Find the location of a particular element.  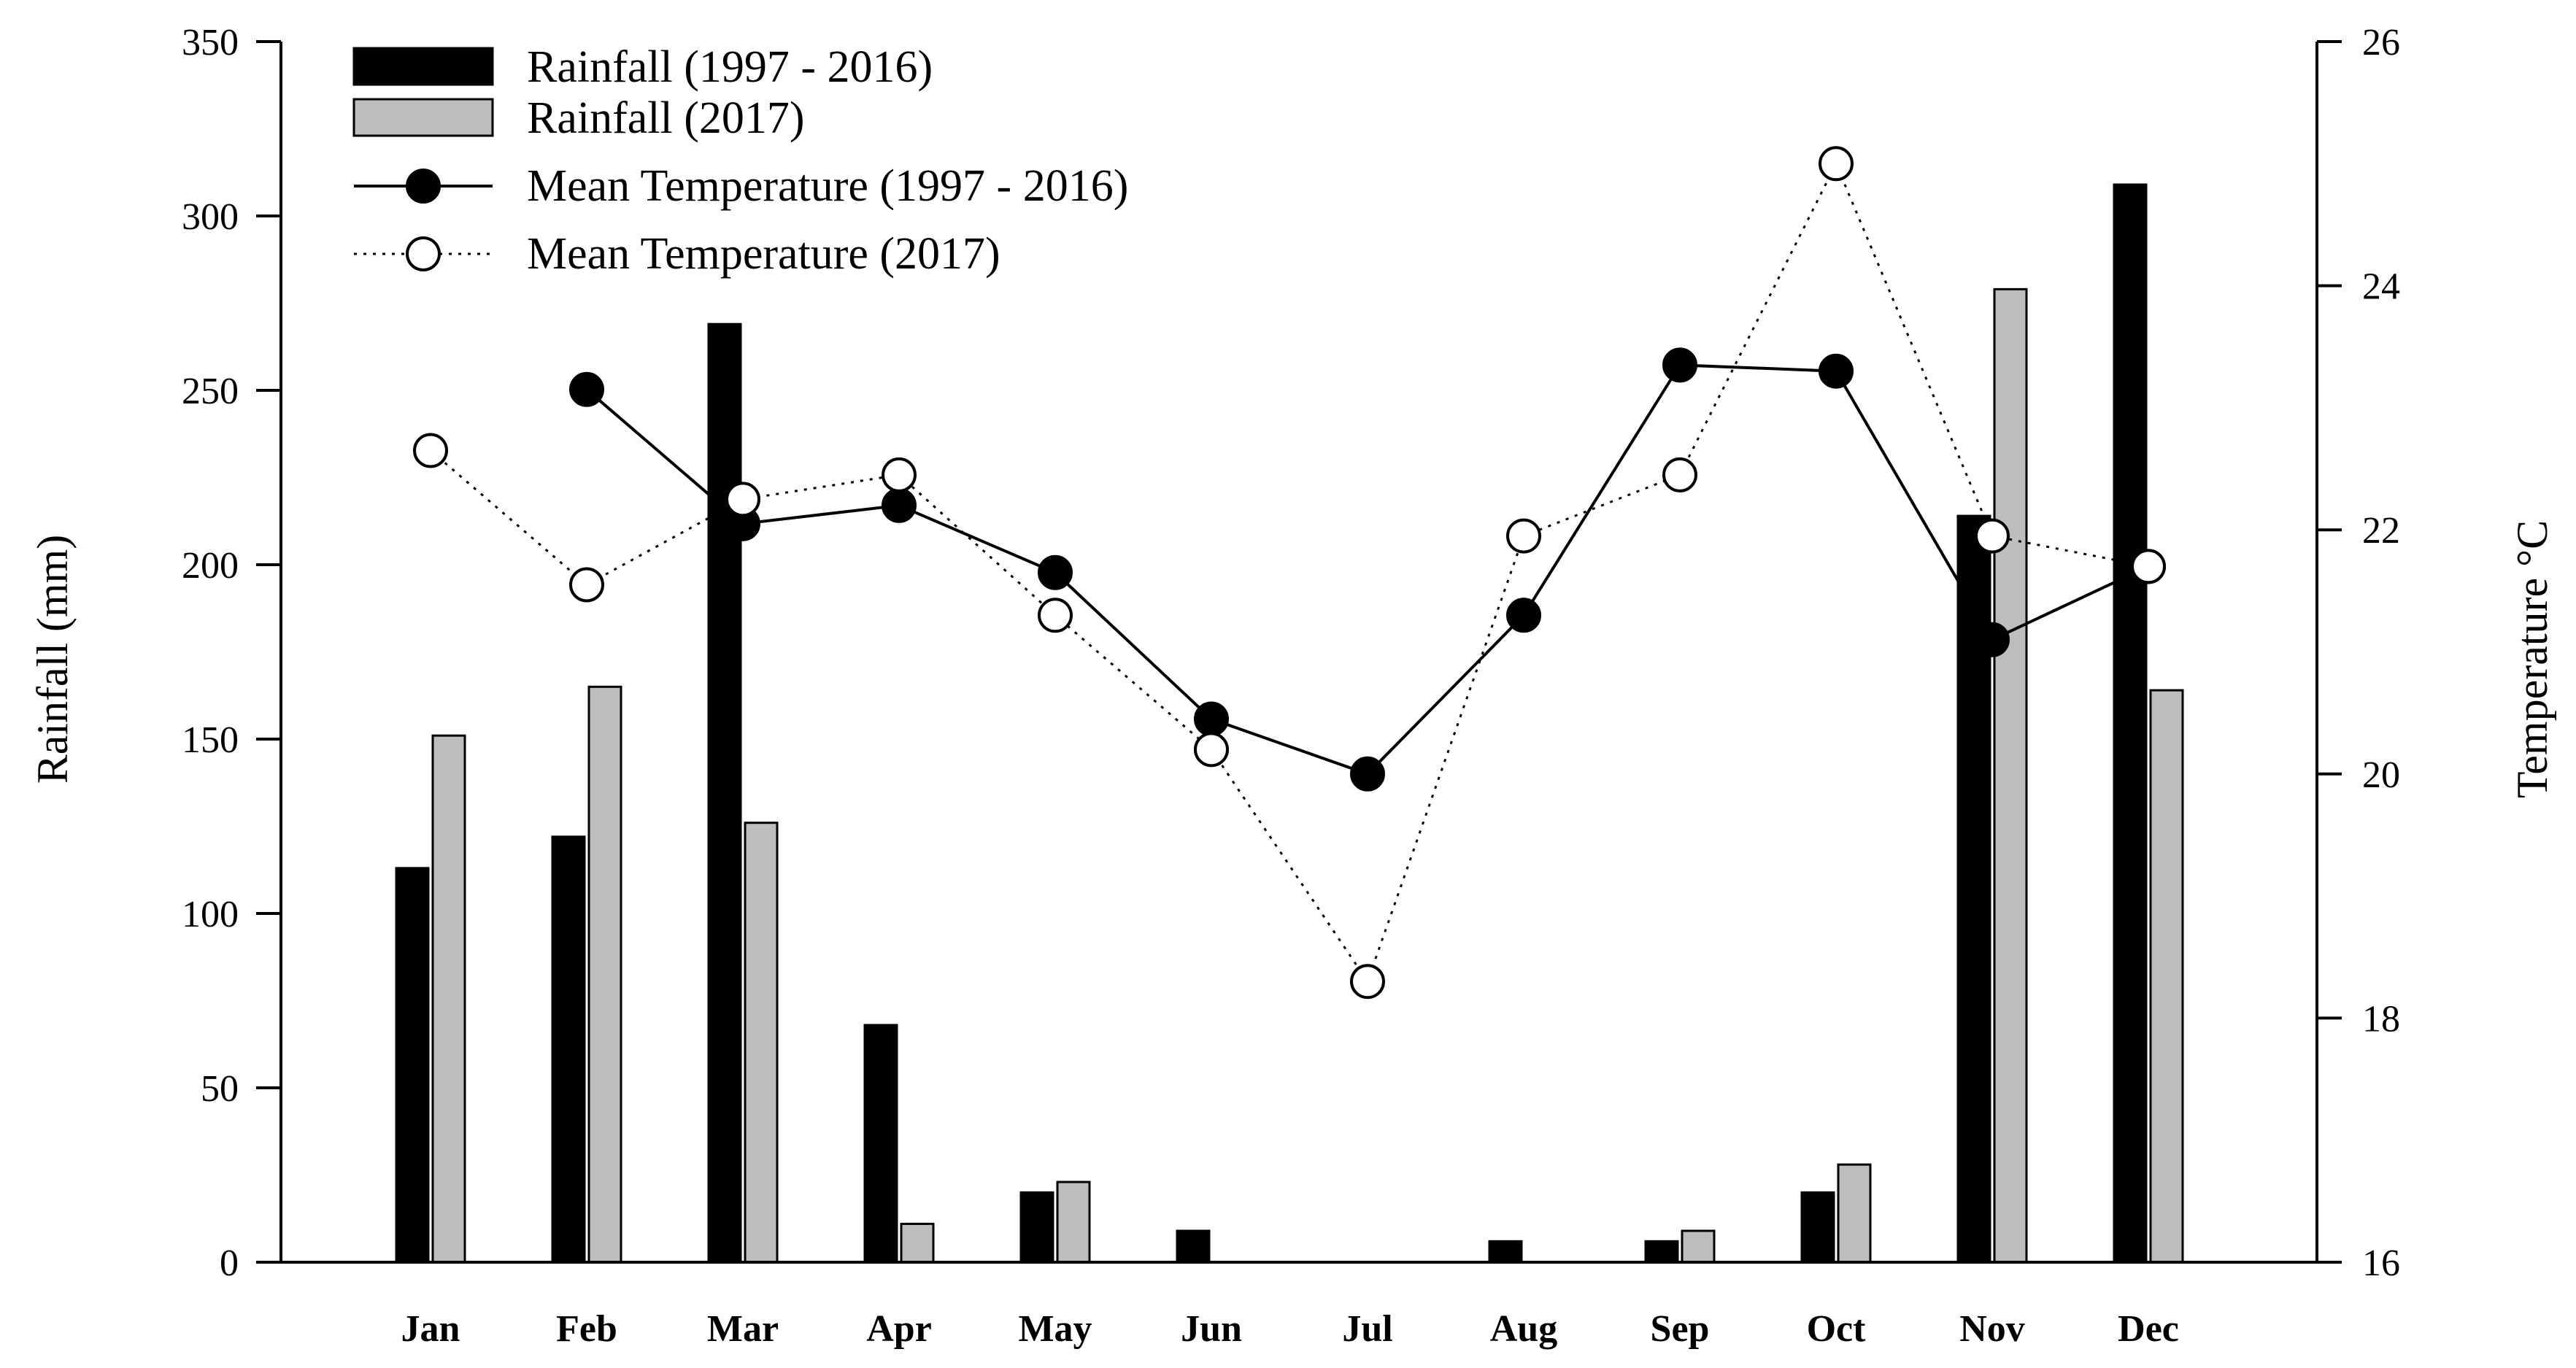

point-mean-temperature-2017-feb is located at coordinates (586, 585).